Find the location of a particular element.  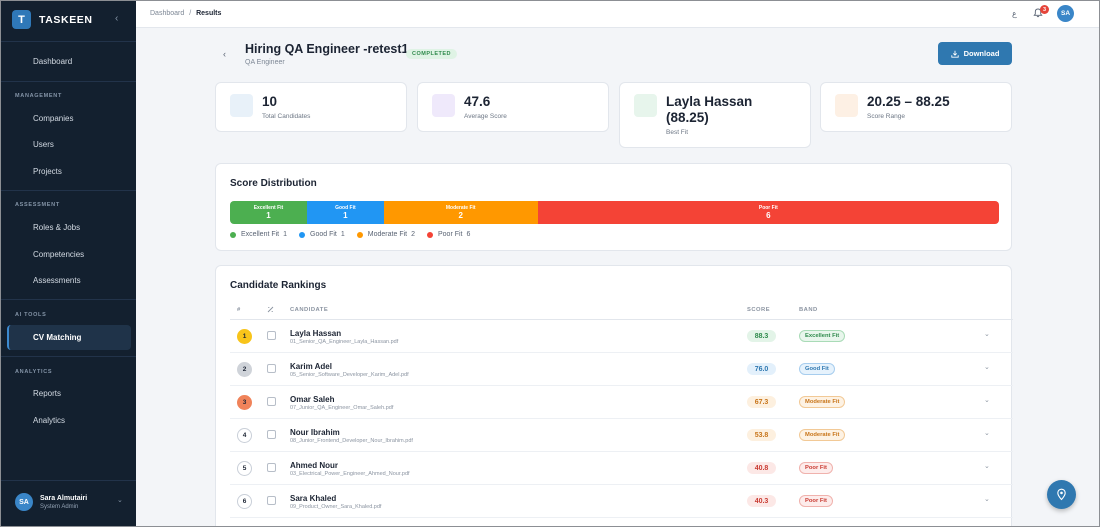

segment-label: Poor Fit is located at coordinates (768, 208).